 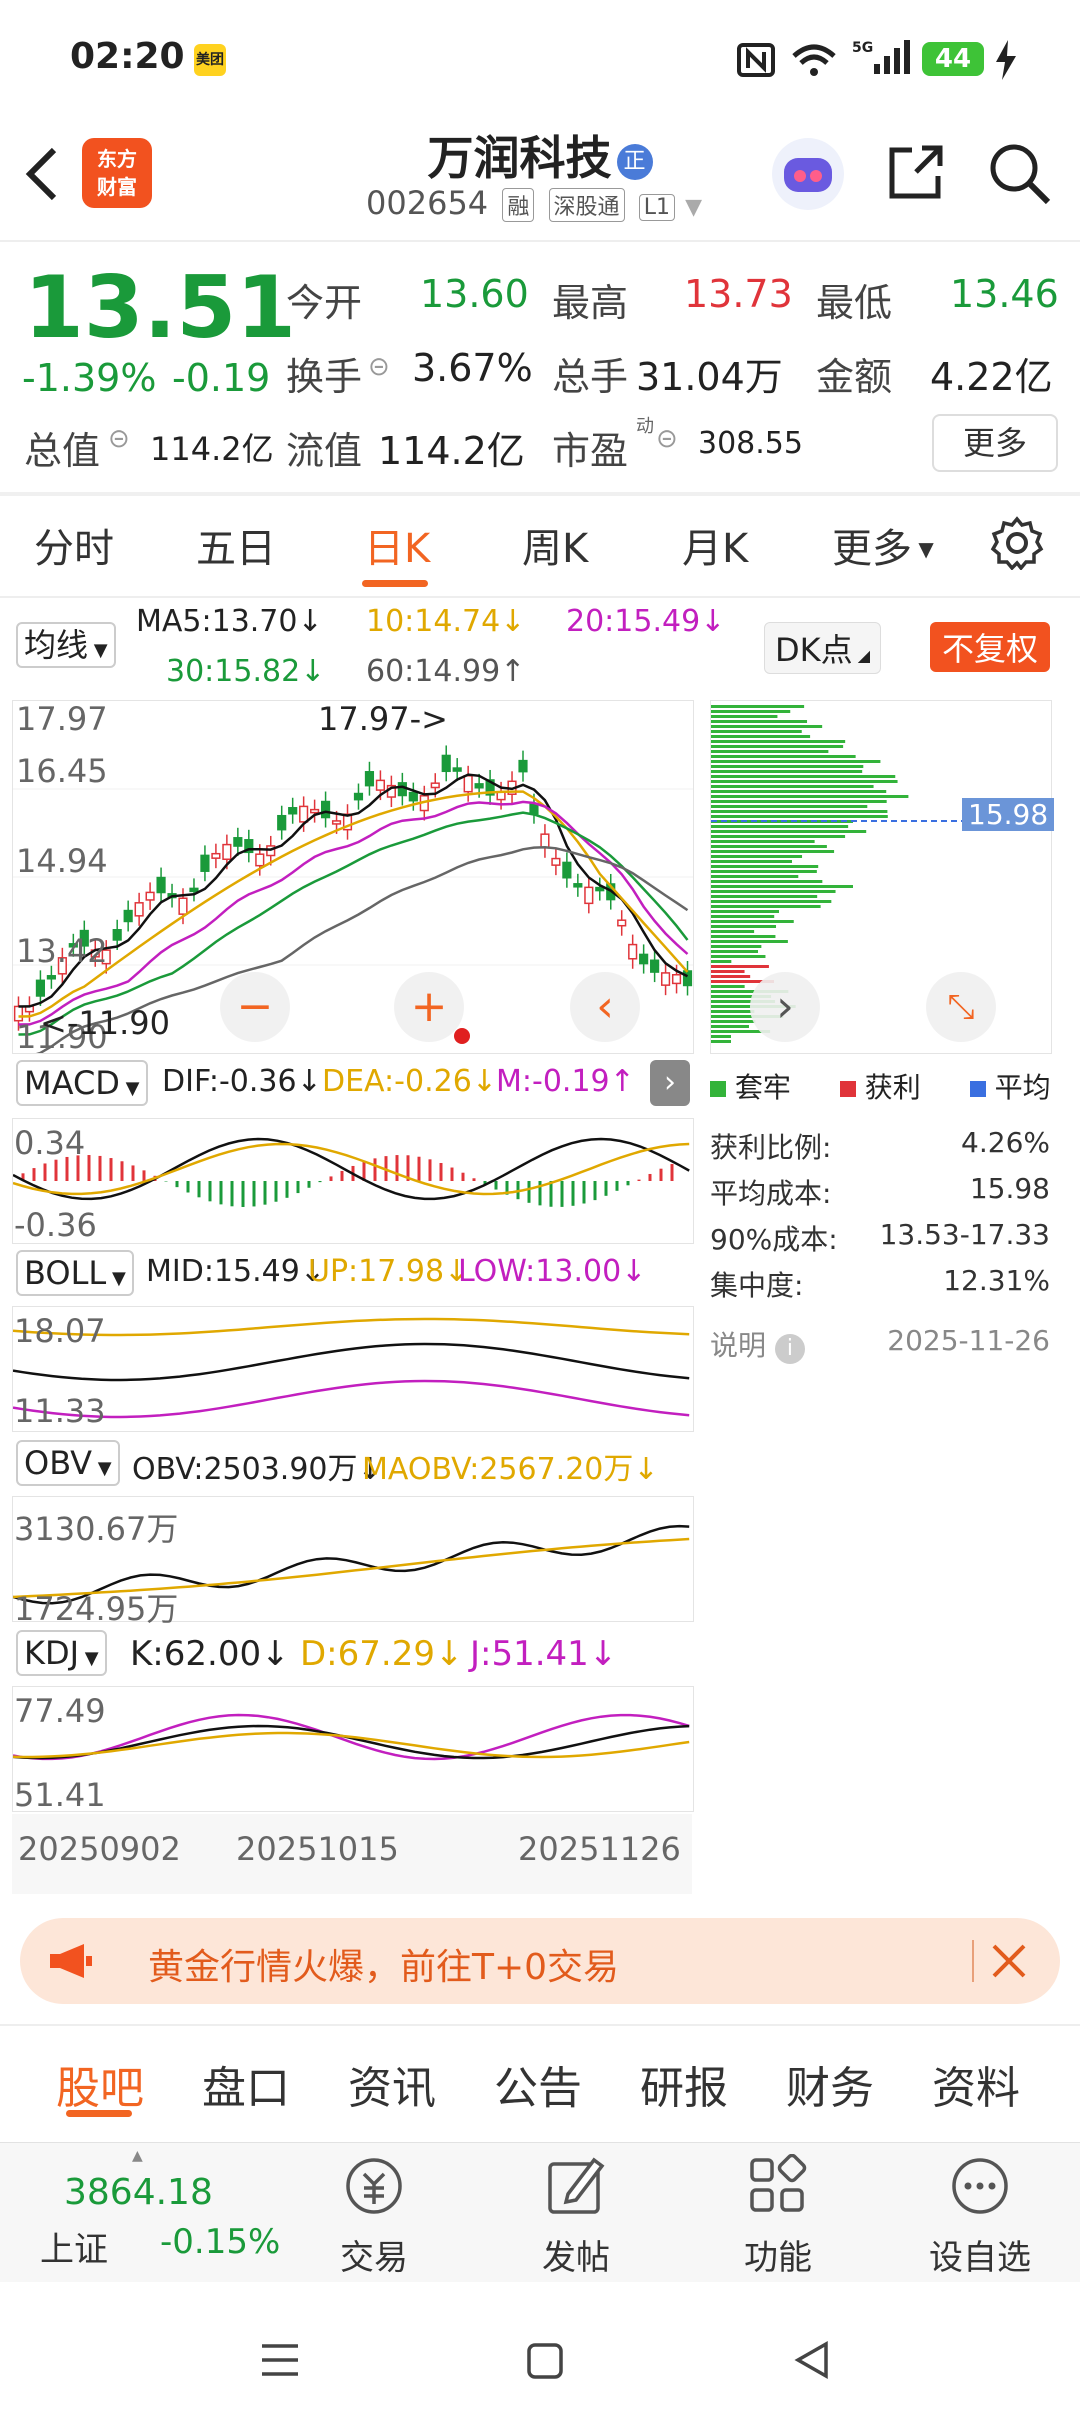 I want to click on back-icon, so click(x=42, y=174).